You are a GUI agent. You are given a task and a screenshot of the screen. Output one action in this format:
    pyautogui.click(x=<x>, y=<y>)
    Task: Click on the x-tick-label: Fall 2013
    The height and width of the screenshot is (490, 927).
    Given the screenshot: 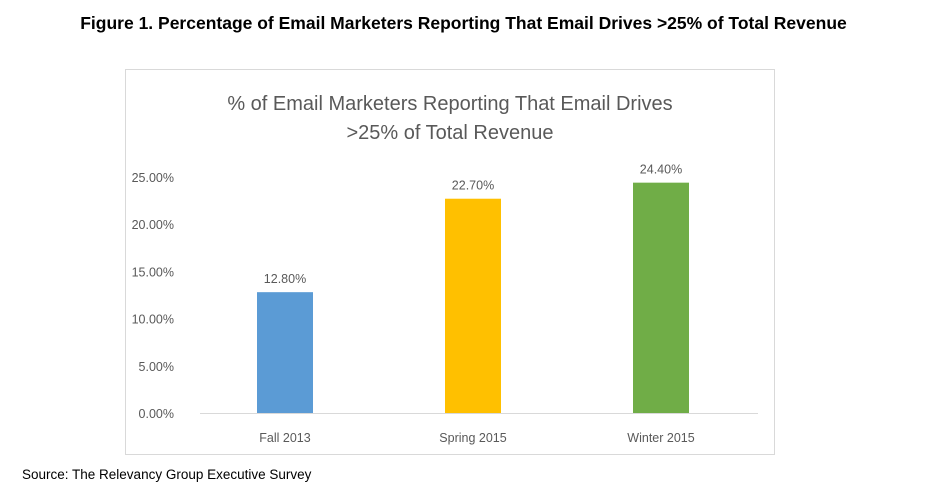 What is the action you would take?
    pyautogui.click(x=284, y=438)
    